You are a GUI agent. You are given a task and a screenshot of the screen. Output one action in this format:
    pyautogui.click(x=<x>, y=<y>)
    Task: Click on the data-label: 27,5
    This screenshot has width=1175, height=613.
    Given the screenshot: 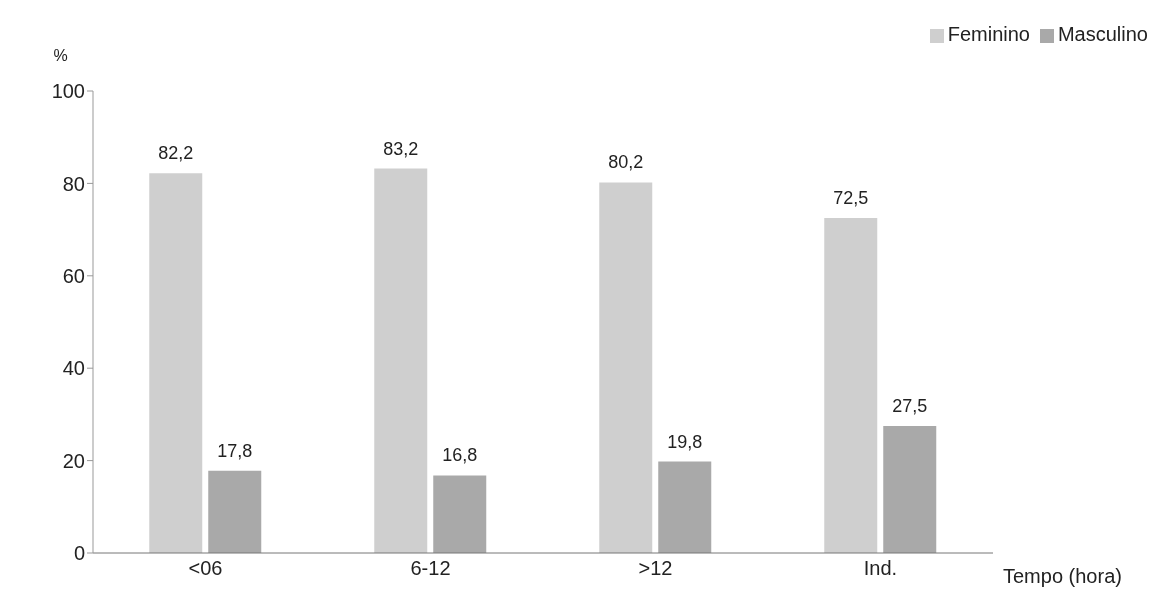 What is the action you would take?
    pyautogui.click(x=910, y=405)
    